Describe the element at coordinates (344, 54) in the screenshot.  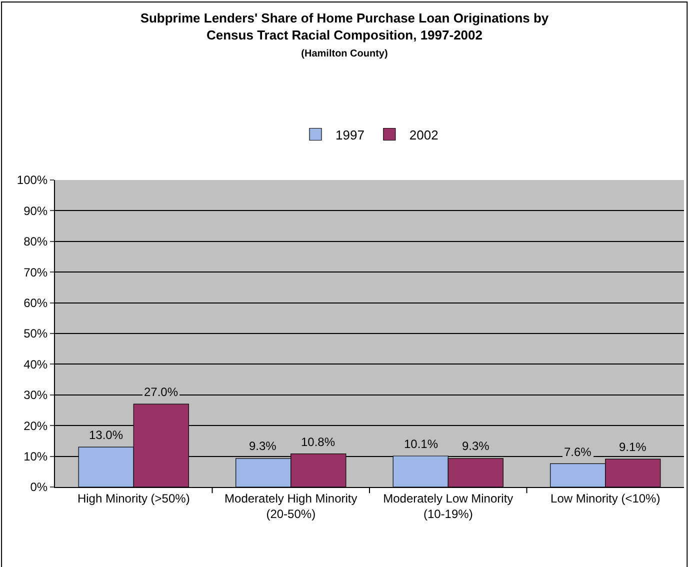
I see `chart-subtitle: (Hamilton County)` at that location.